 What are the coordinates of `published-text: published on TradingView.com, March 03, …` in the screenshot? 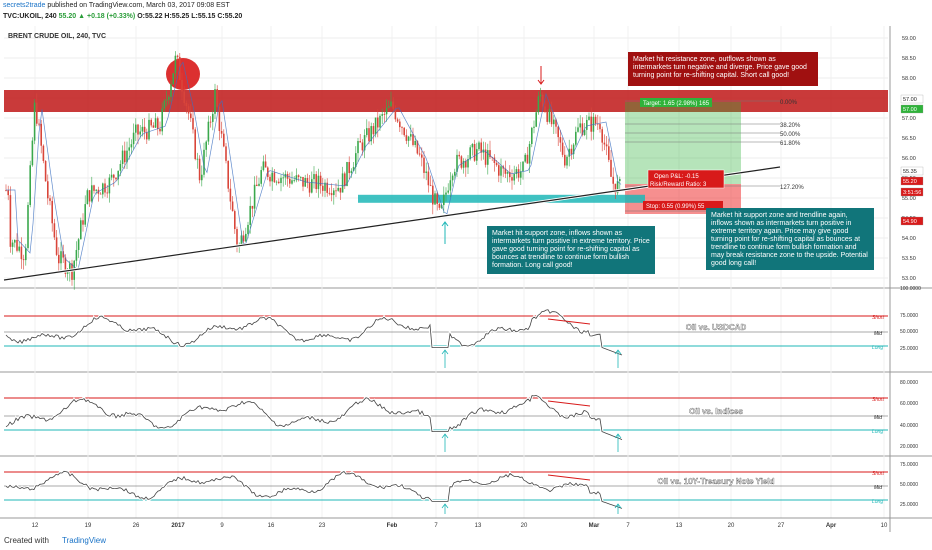 It's located at (138, 5).